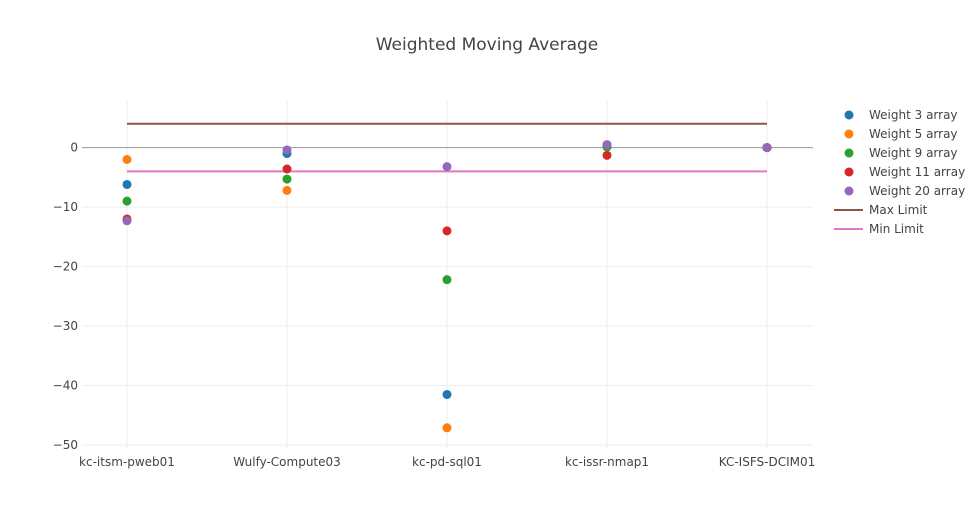  What do you see at coordinates (65, 386) in the screenshot?
I see `y-tick-label: −40` at bounding box center [65, 386].